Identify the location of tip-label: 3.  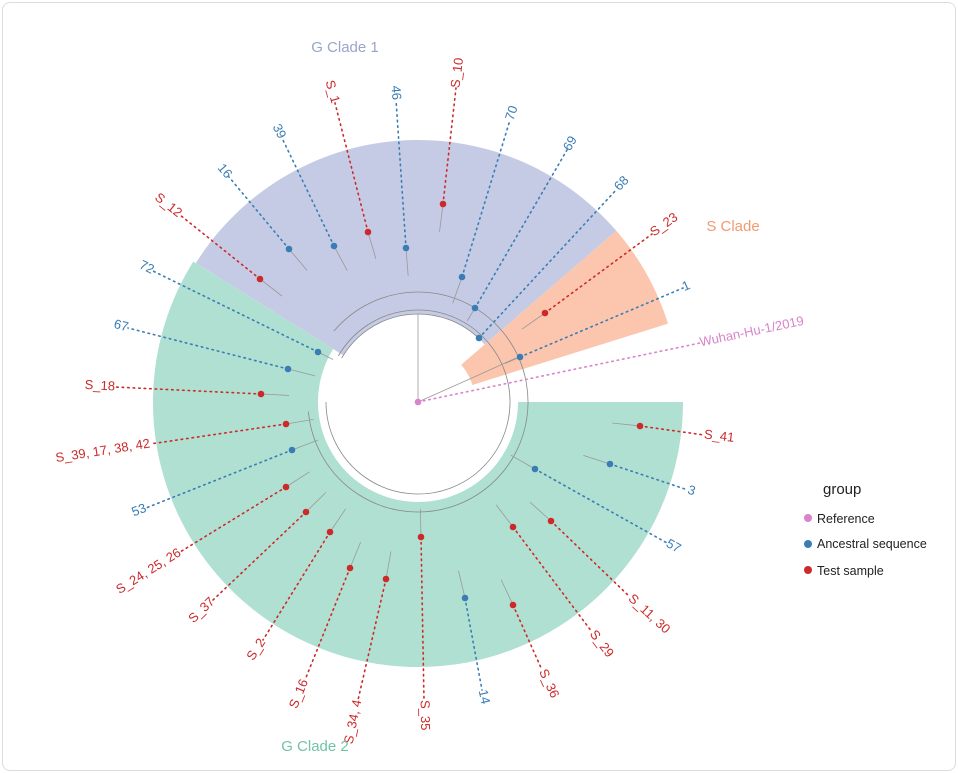
(692, 490).